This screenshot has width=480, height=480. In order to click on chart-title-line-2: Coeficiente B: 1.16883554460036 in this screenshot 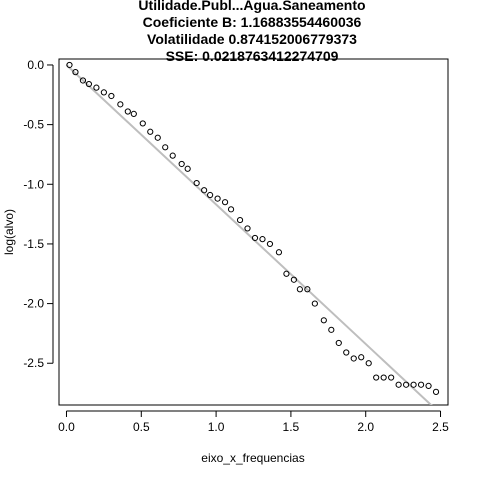, I will do `click(252, 22)`.